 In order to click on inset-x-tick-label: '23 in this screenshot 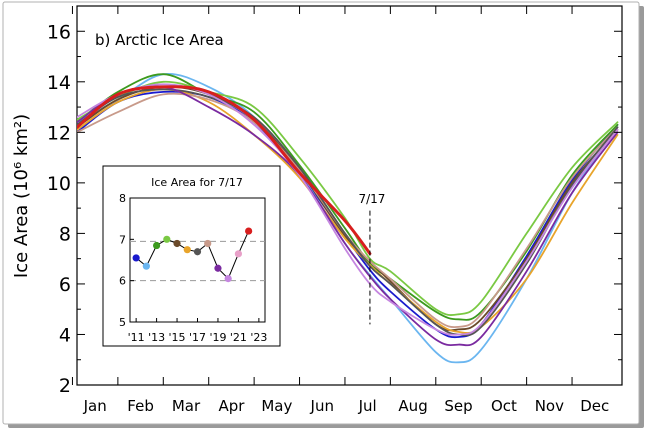, I will do `click(258, 337)`.